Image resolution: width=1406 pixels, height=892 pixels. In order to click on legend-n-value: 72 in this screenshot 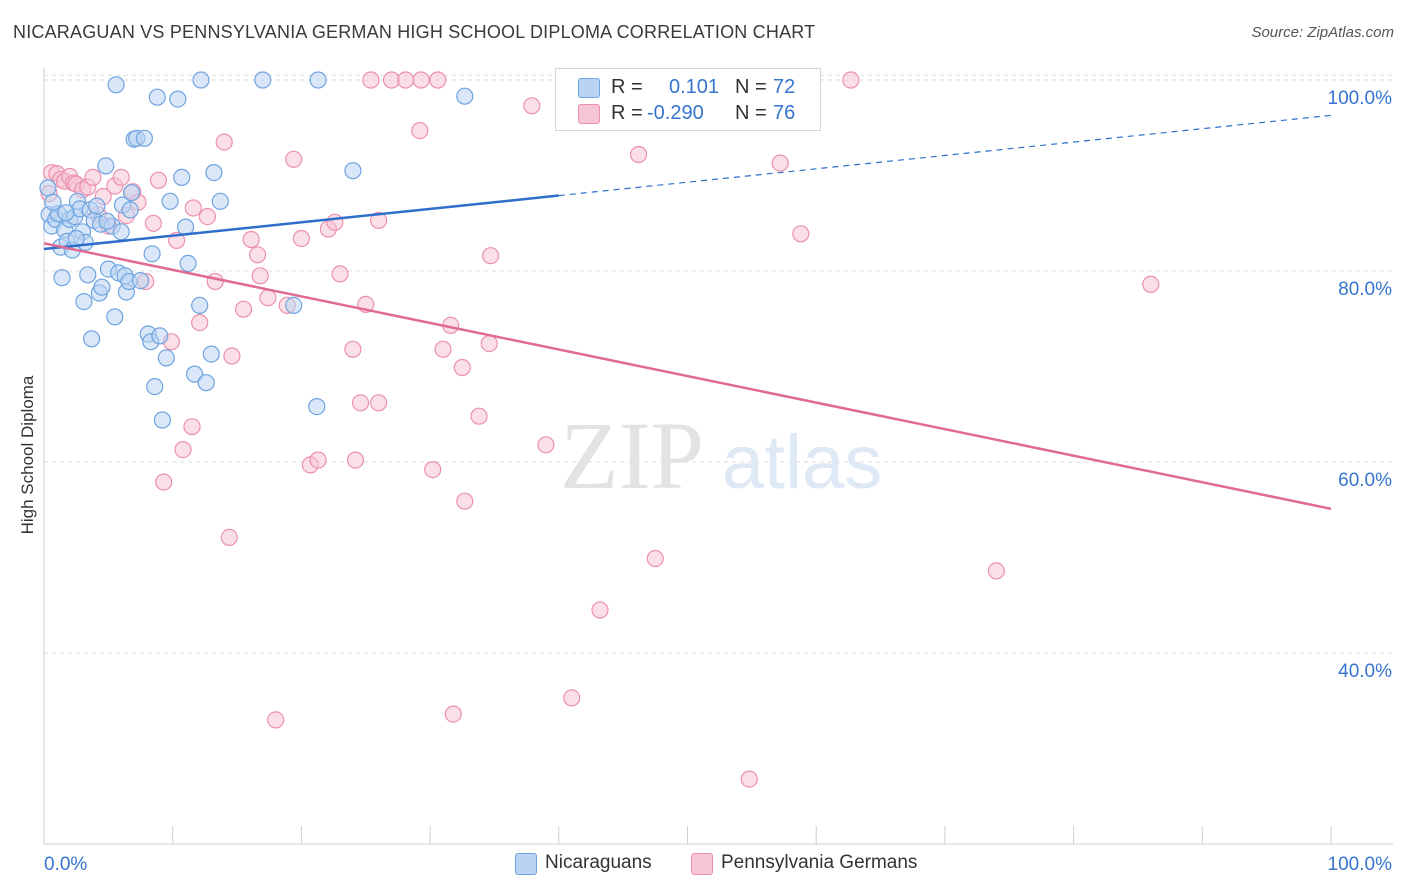, I will do `click(784, 87)`.